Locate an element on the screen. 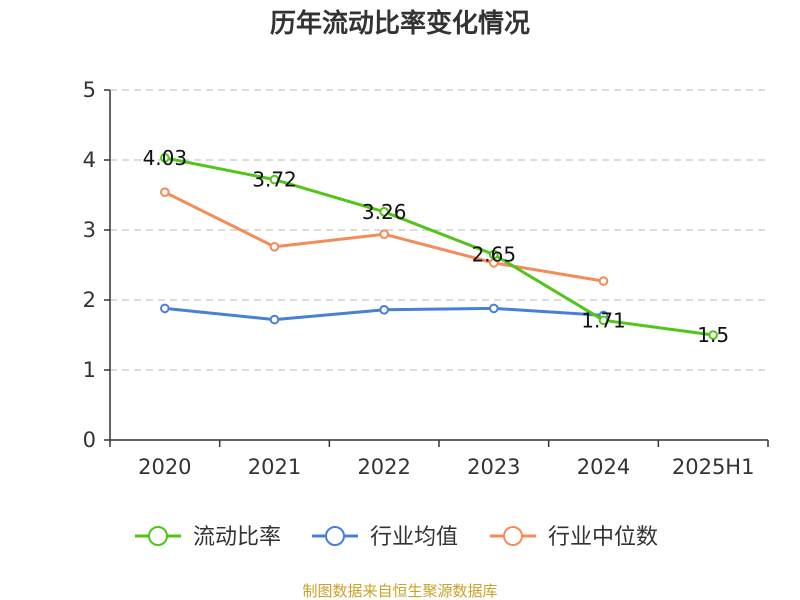 This screenshot has height=600, width=800. x-tick-label: 2022 is located at coordinates (383, 467).